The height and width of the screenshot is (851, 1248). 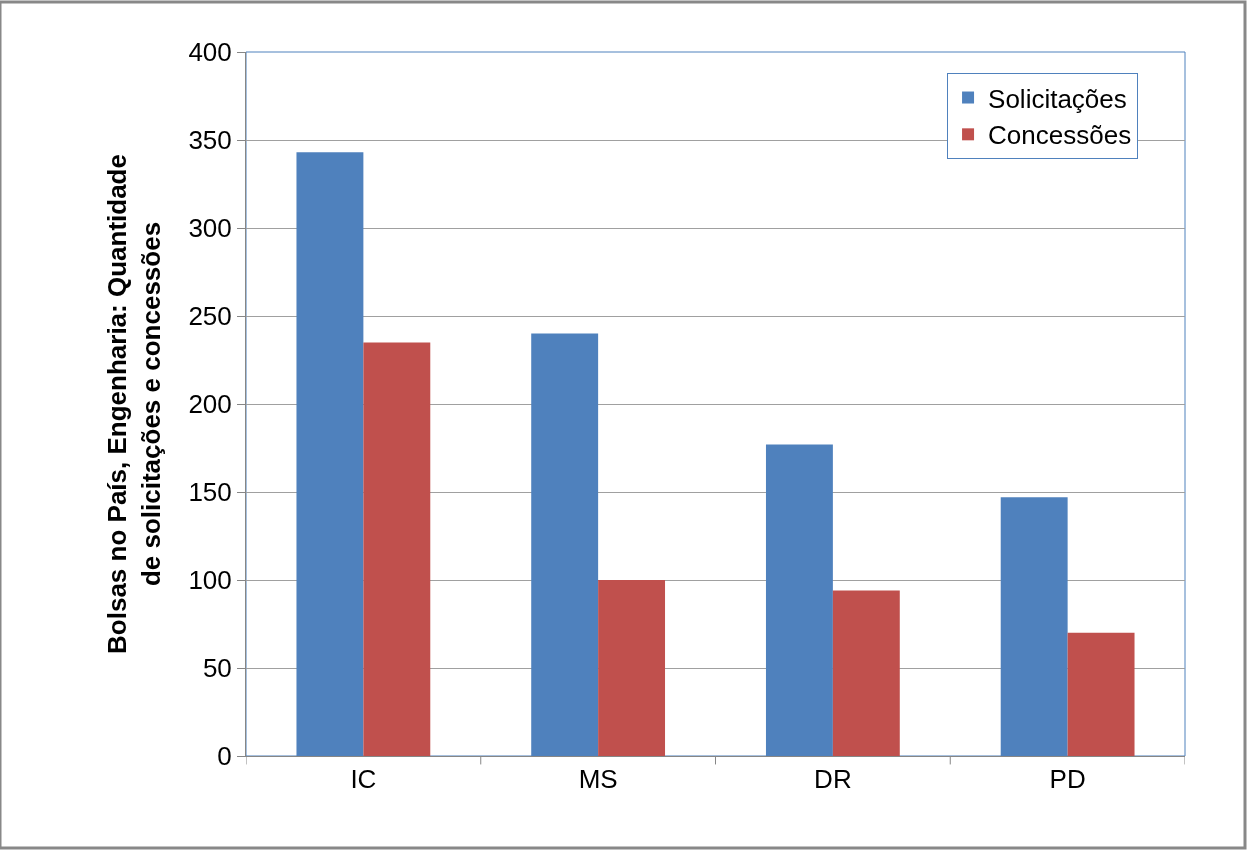 What do you see at coordinates (1057, 98) in the screenshot?
I see `legend-label: Solicitações` at bounding box center [1057, 98].